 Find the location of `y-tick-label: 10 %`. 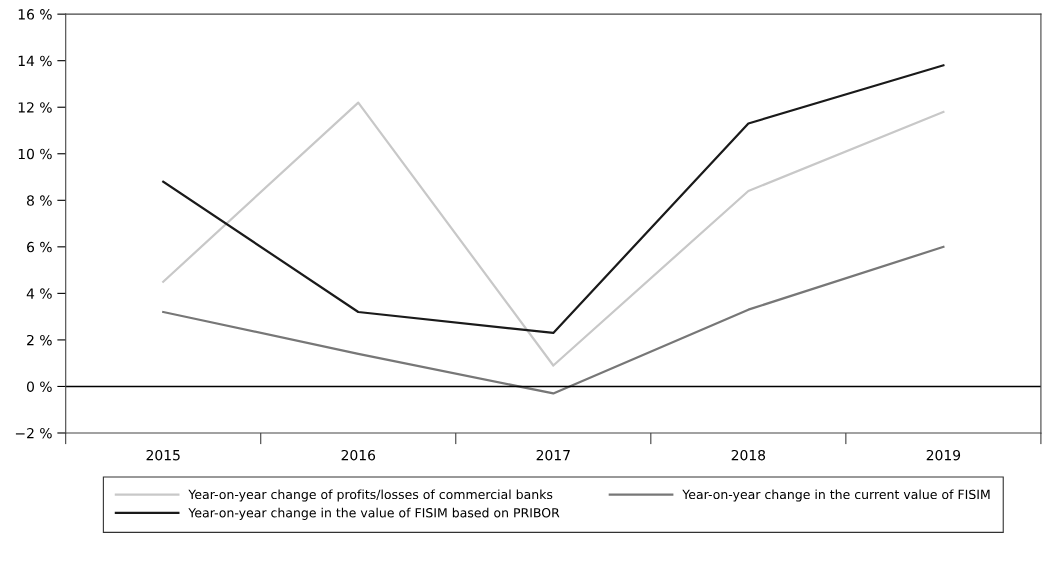

y-tick-label: 10 % is located at coordinates (35, 154).